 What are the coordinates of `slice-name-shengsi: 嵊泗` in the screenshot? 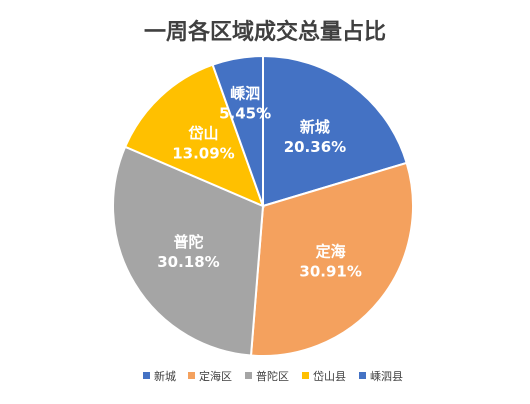 It's located at (245, 94).